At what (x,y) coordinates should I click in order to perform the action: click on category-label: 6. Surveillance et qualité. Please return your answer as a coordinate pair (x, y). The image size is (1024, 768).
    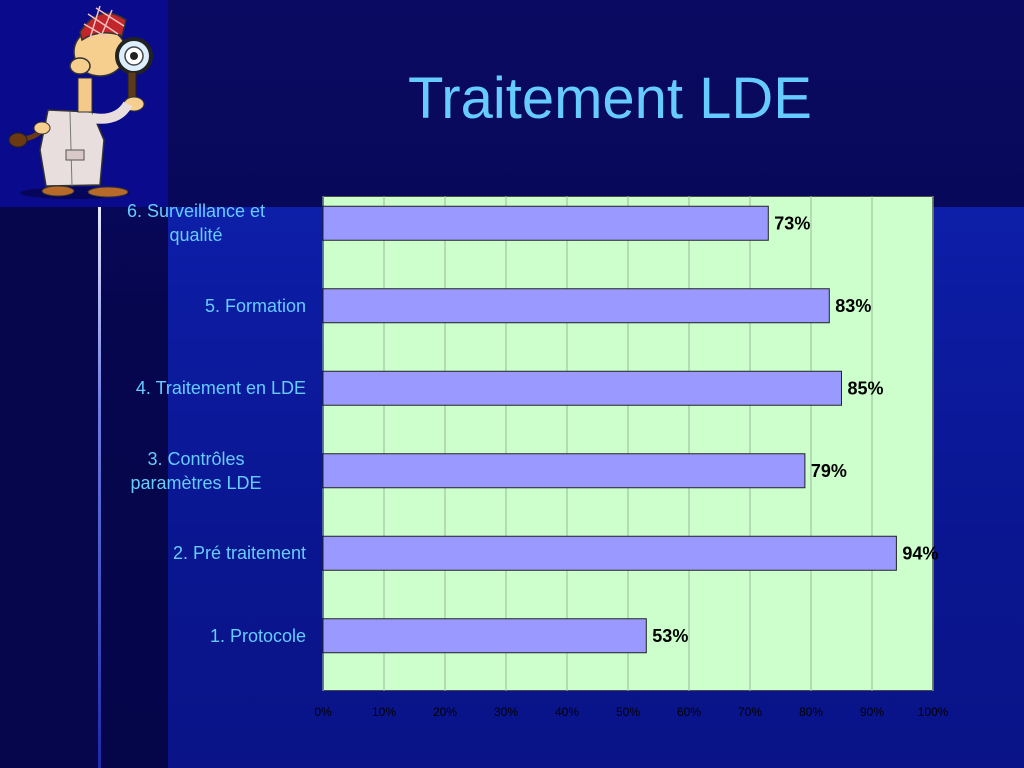
    Looking at the image, I should click on (196, 223).